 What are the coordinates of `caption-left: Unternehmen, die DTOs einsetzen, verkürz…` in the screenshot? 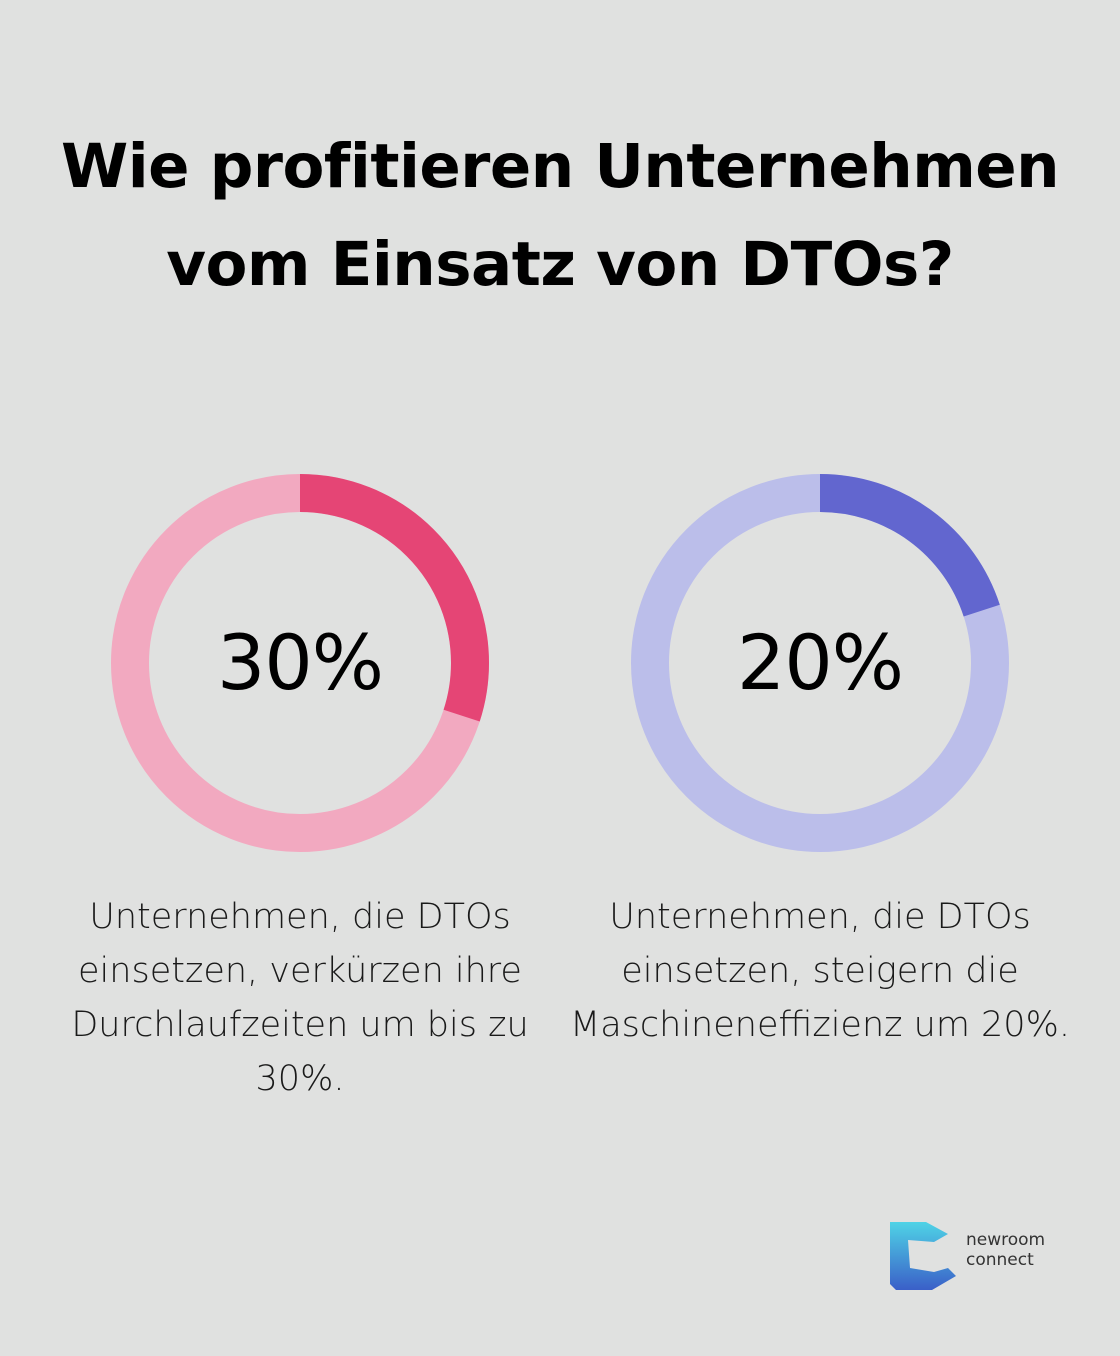 It's located at (300, 998).